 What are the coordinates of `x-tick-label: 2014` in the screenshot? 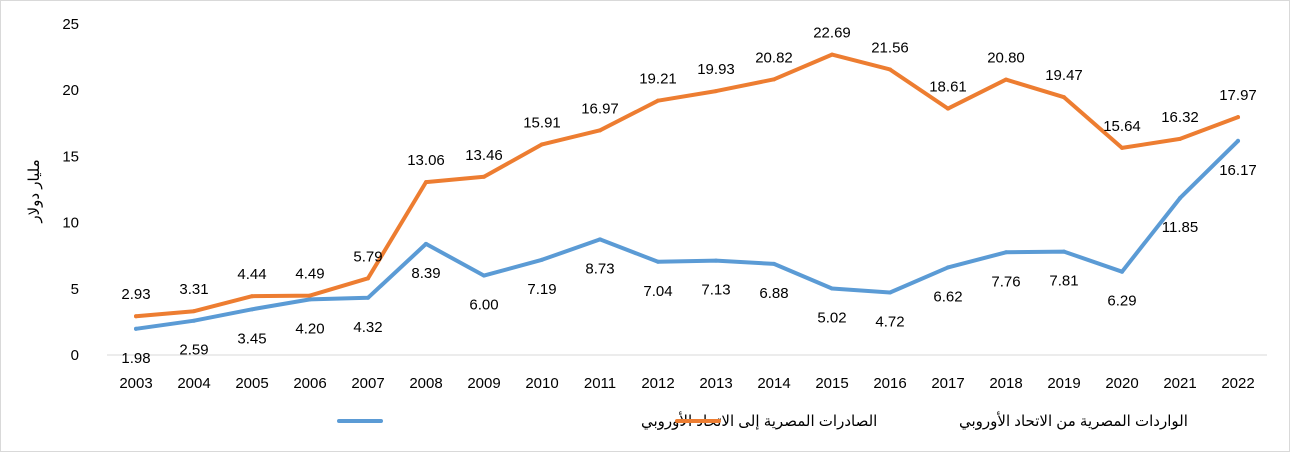 It's located at (773, 383).